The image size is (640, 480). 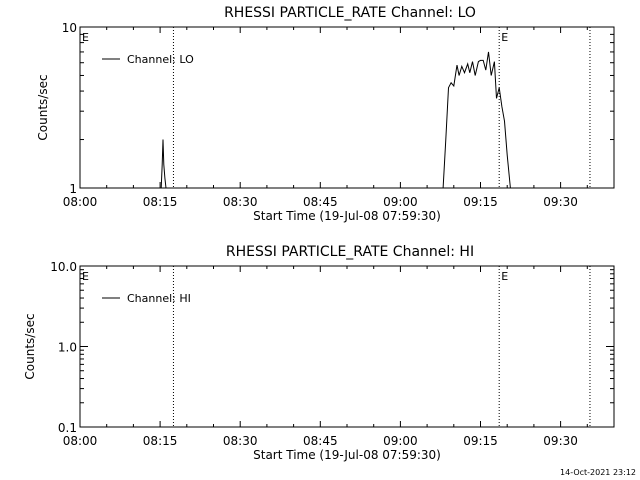 I want to click on chart-title: RHESSI PARTICLE_RATE Channel: LO, so click(x=350, y=13).